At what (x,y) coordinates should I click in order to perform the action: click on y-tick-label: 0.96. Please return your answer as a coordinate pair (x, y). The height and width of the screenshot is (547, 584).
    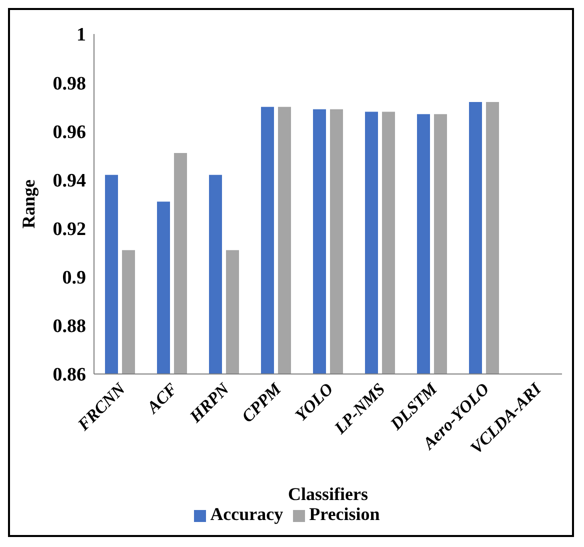
    Looking at the image, I should click on (69, 132).